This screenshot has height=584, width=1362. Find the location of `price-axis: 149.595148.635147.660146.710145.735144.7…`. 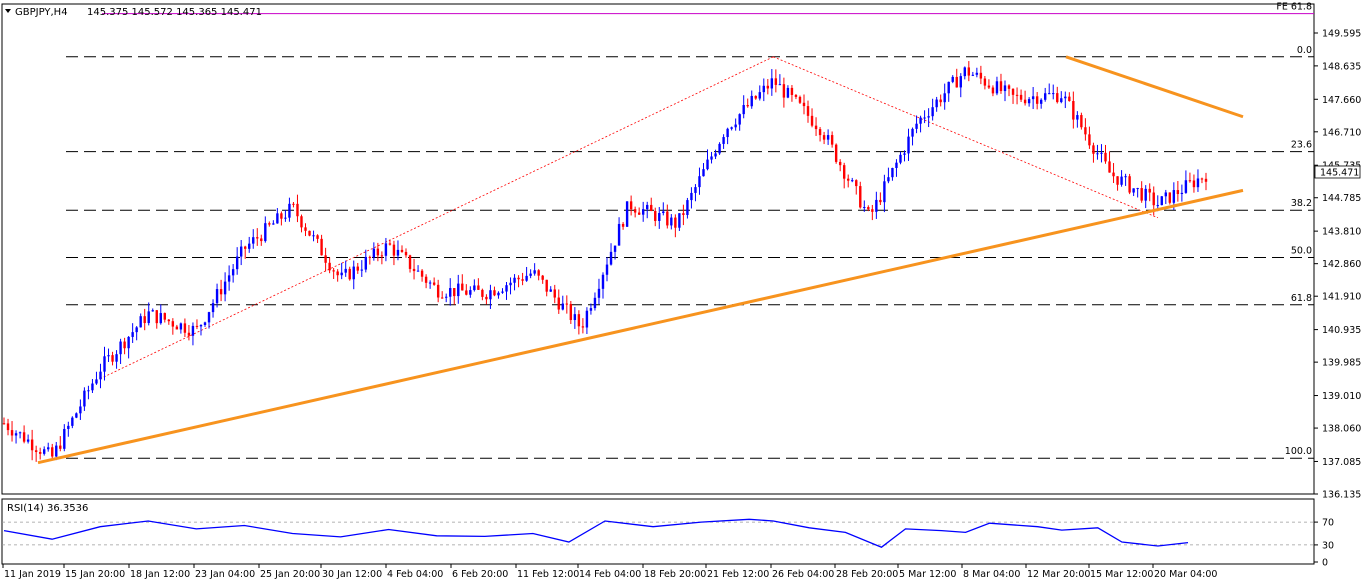

price-axis: 149.595148.635147.660146.710145.735144.7… is located at coordinates (1337, 265).